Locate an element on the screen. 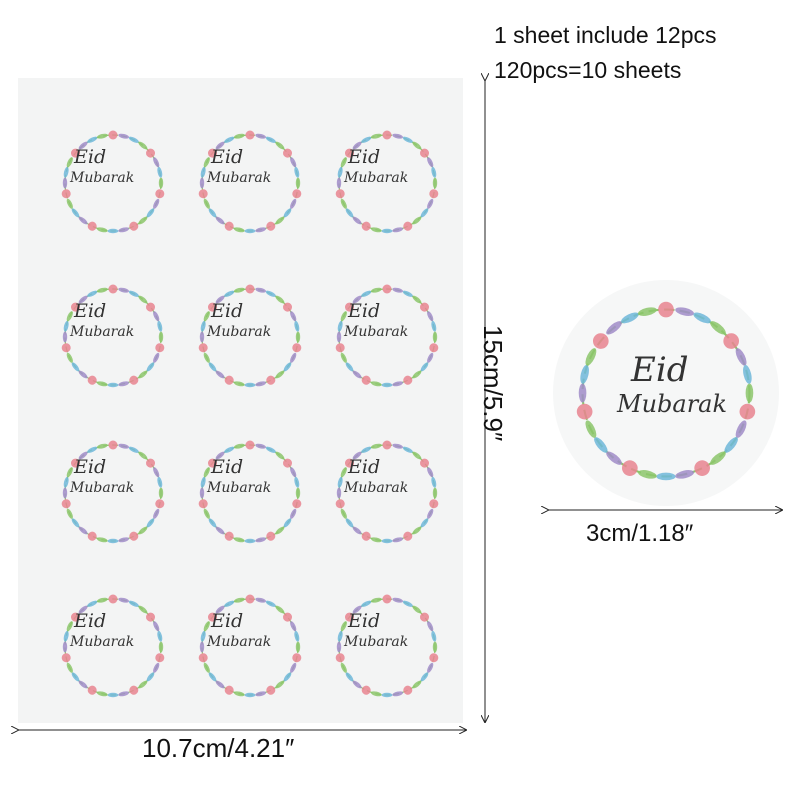 This screenshot has height=800, width=800. note-pack-count: 120pcs=10 sheets is located at coordinates (588, 70).